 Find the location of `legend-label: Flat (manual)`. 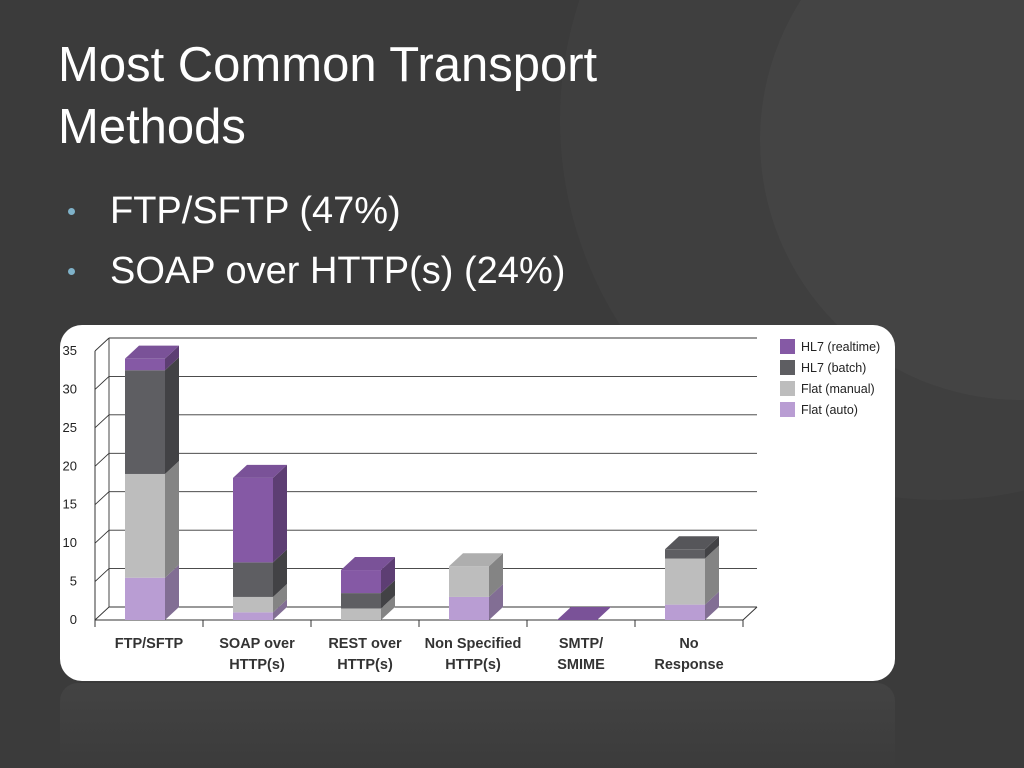

legend-label: Flat (manual) is located at coordinates (838, 389).